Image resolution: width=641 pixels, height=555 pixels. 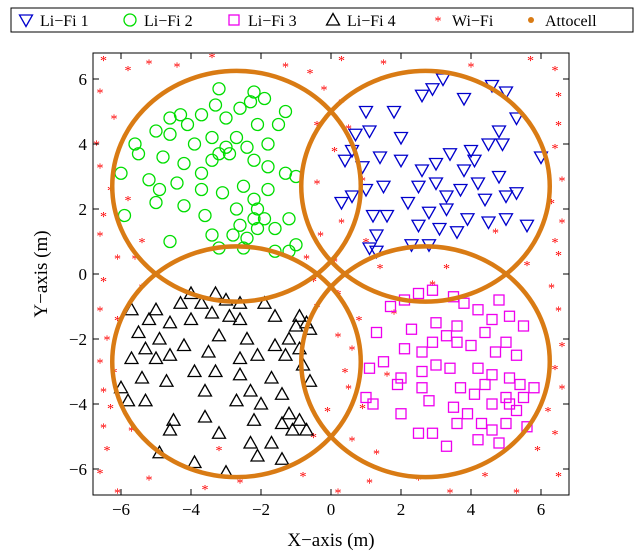 What do you see at coordinates (331, 509) in the screenshot?
I see `x-tick-label: 0` at bounding box center [331, 509].